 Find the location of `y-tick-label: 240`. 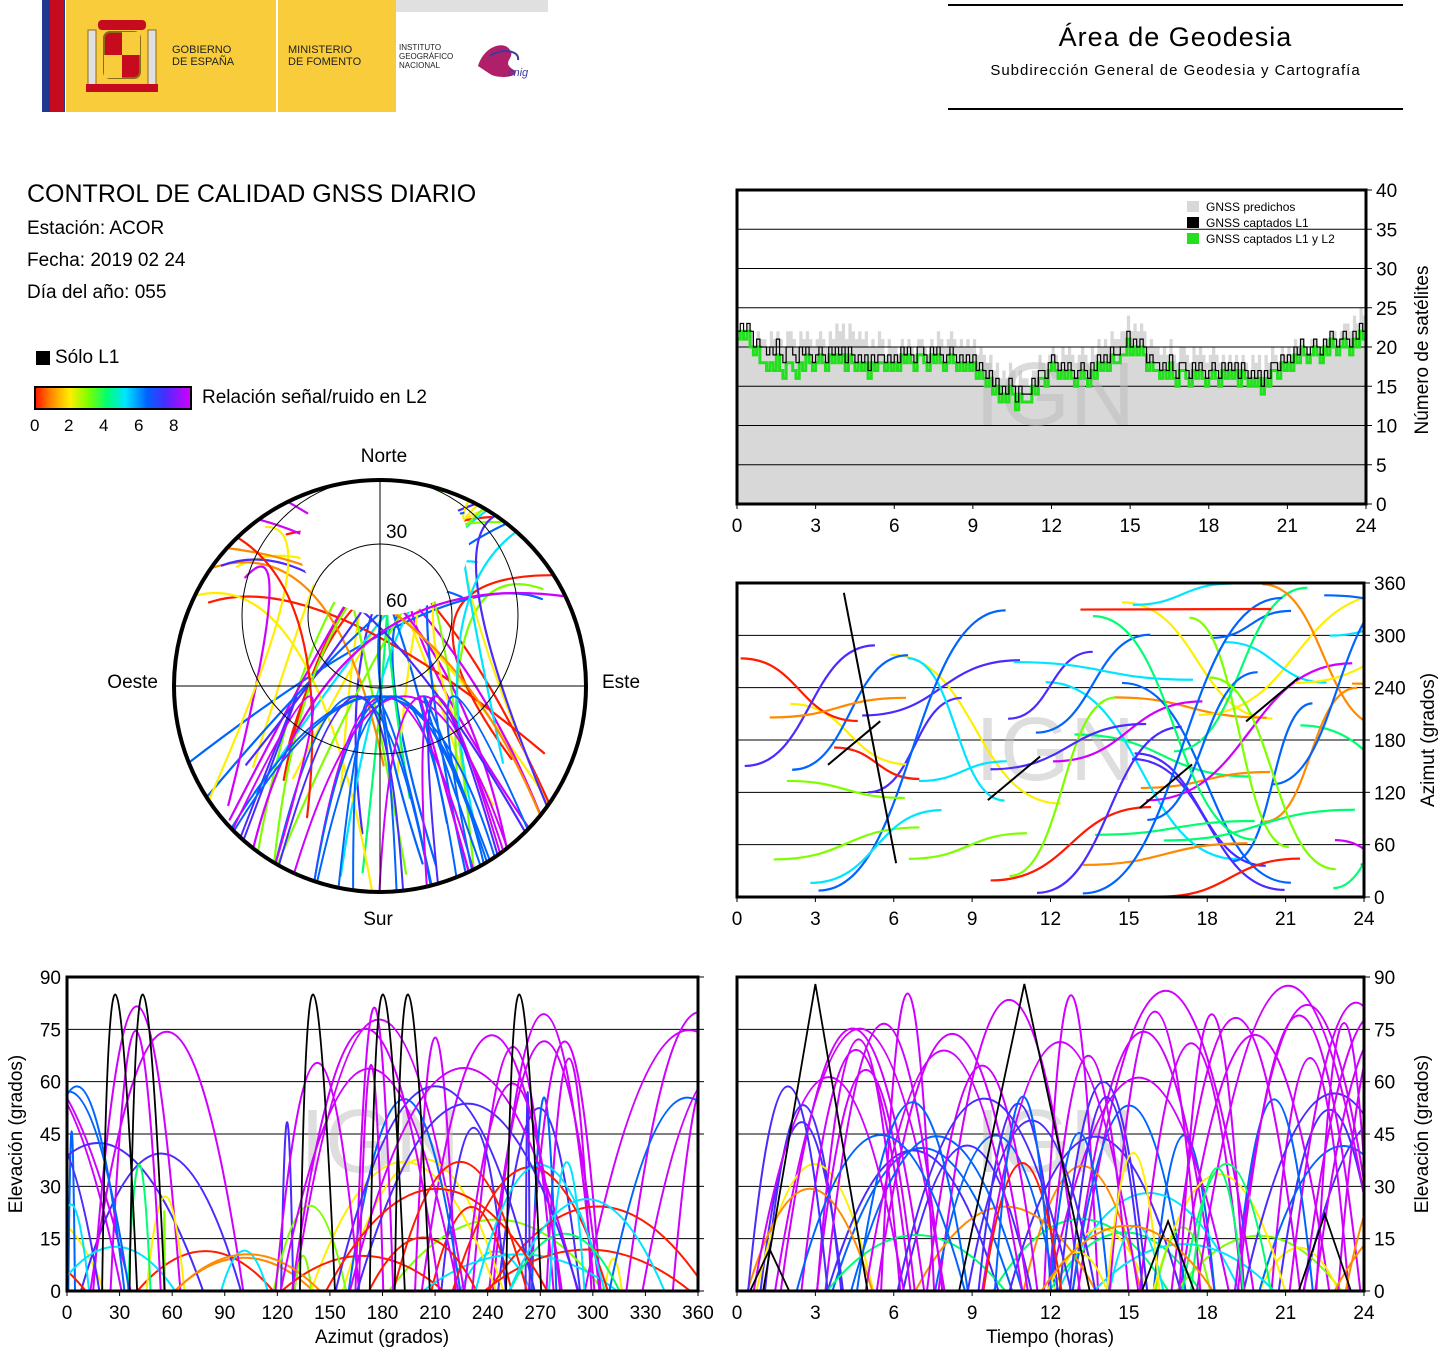

y-tick-label: 240 is located at coordinates (1390, 689).